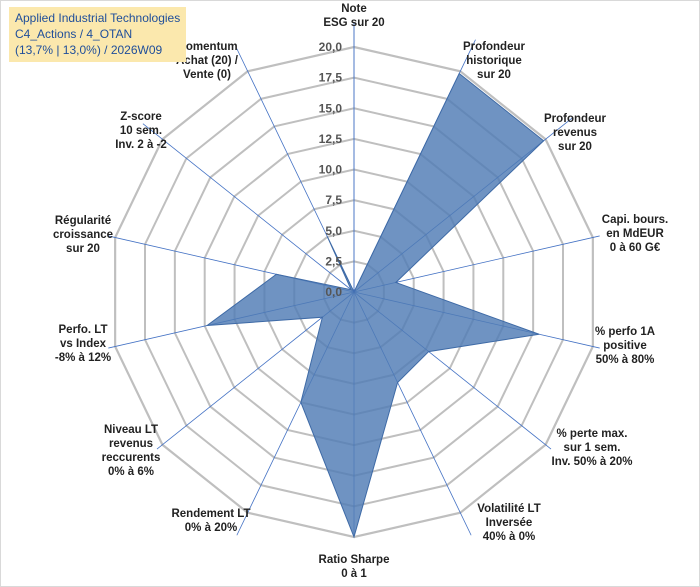 The width and height of the screenshot is (700, 587). I want to click on axis-label-13-line-1: Achat (20) /, so click(207, 61).